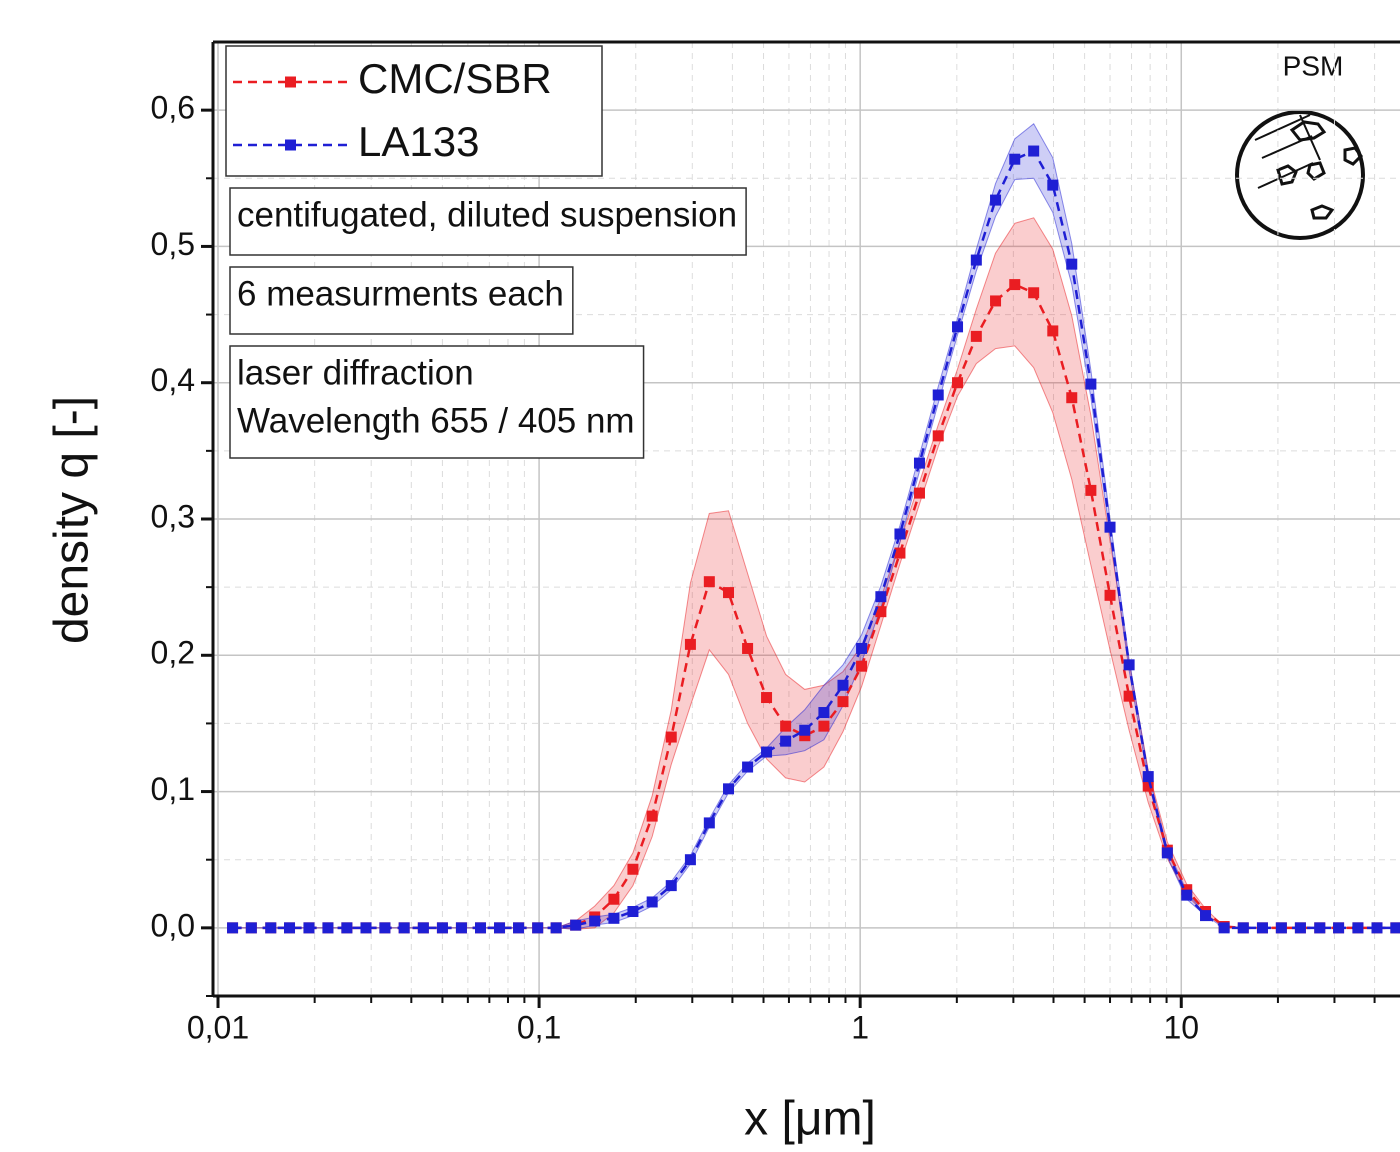 Image resolution: width=1400 pixels, height=1152 pixels. Describe the element at coordinates (418, 141) in the screenshot. I see `legend-label: LA133` at that location.